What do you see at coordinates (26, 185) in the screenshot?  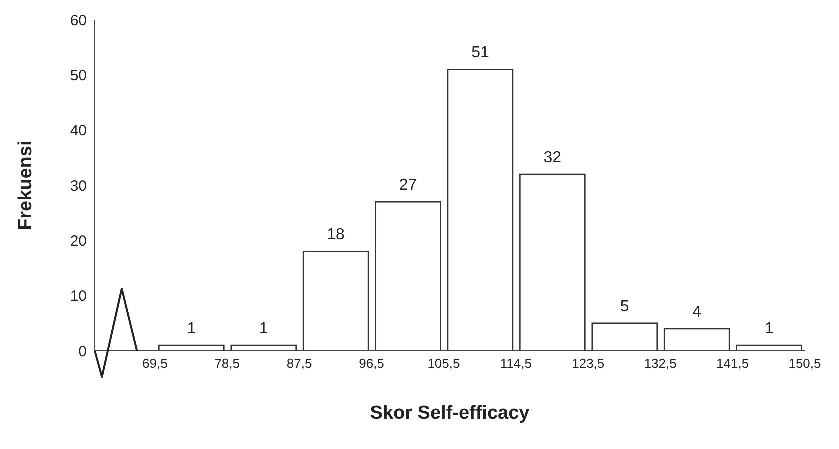 I see `y-axis-title: Frekuensi` at bounding box center [26, 185].